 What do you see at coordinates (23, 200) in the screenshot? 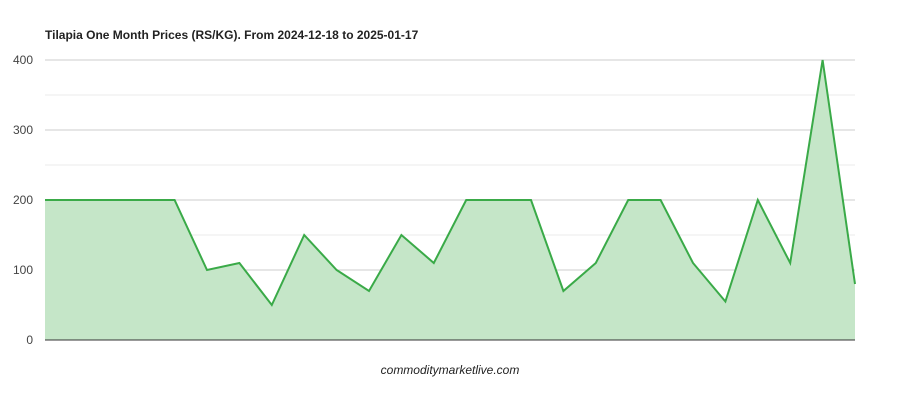
I see `y-tick-label: 200` at bounding box center [23, 200].